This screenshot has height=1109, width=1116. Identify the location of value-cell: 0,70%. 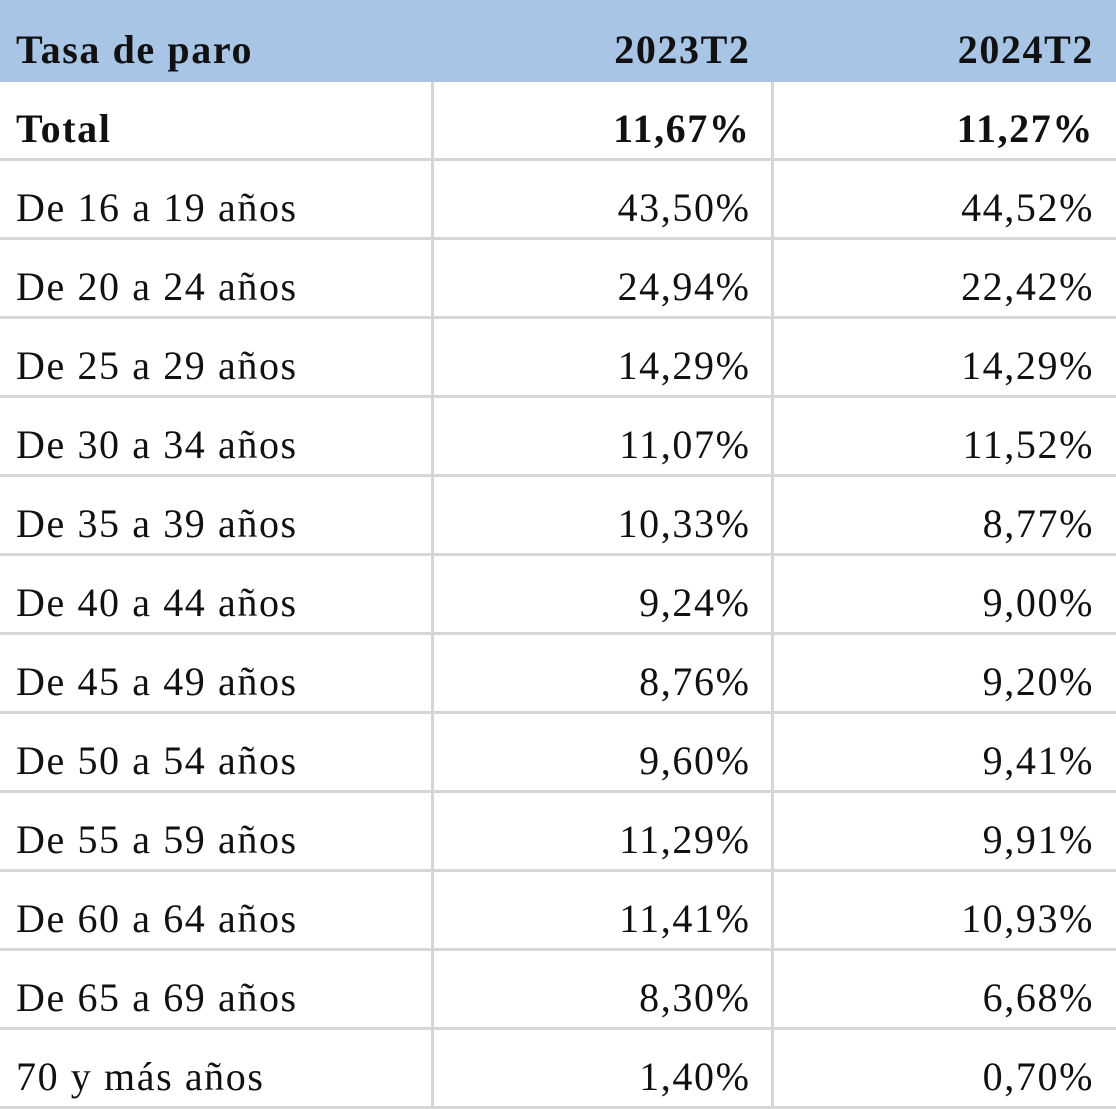
(943, 1068).